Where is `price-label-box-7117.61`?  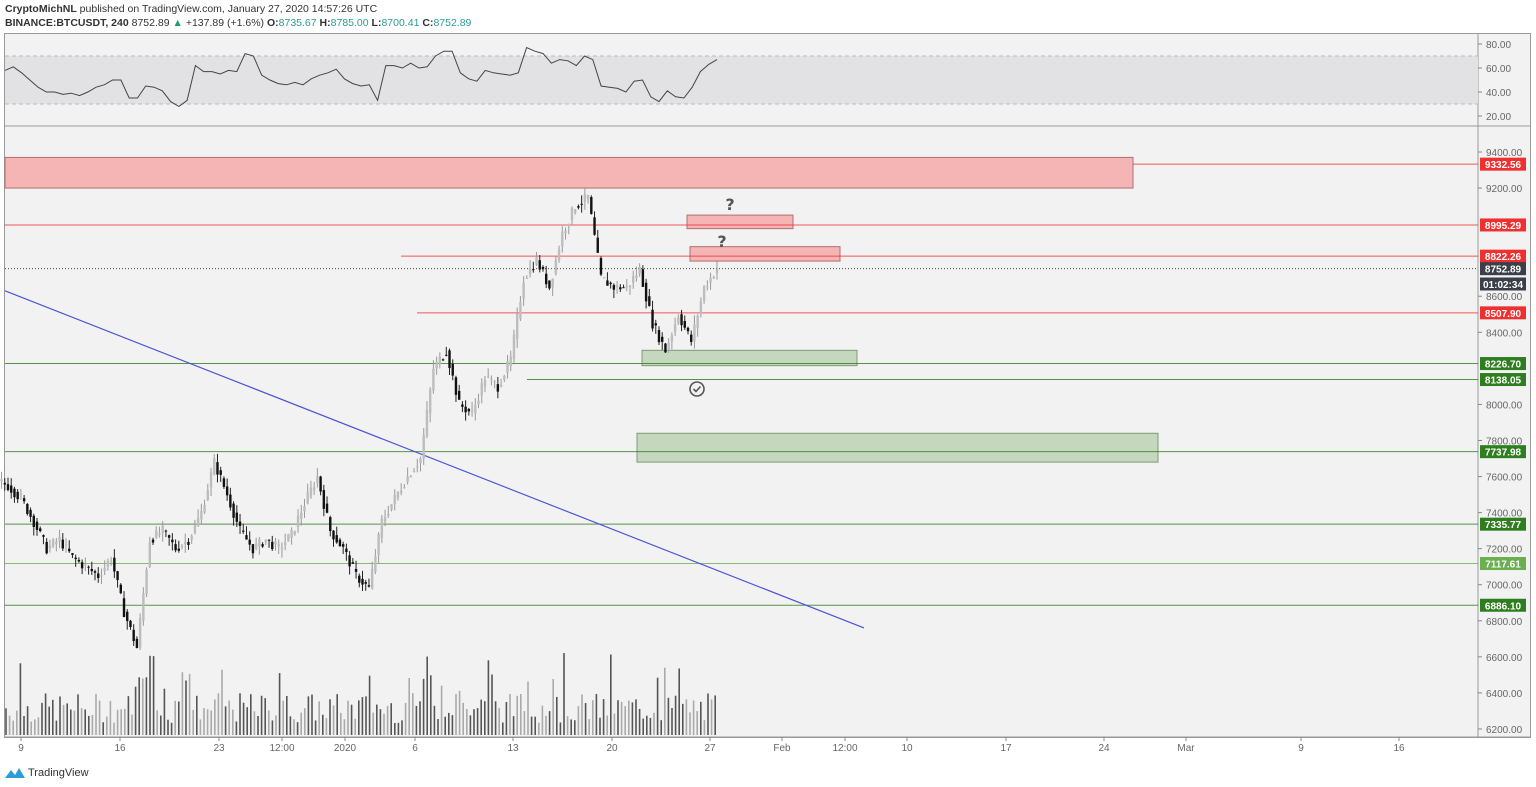
price-label-box-7117.61 is located at coordinates (1503, 564).